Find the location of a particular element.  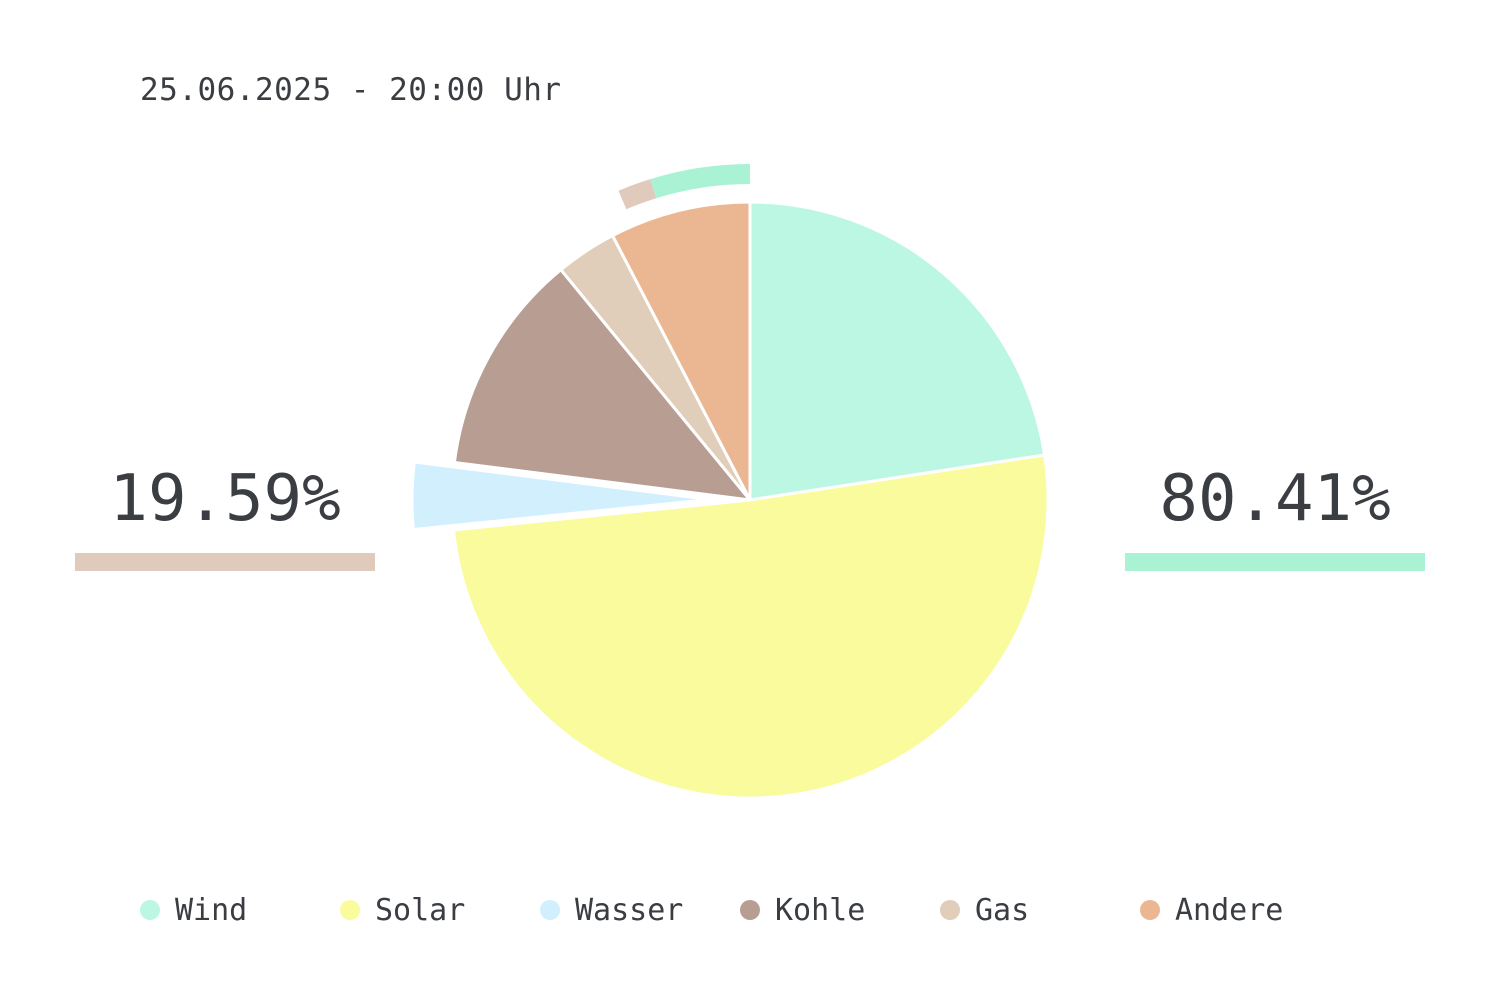

legend-label: Gas is located at coordinates (1002, 910).